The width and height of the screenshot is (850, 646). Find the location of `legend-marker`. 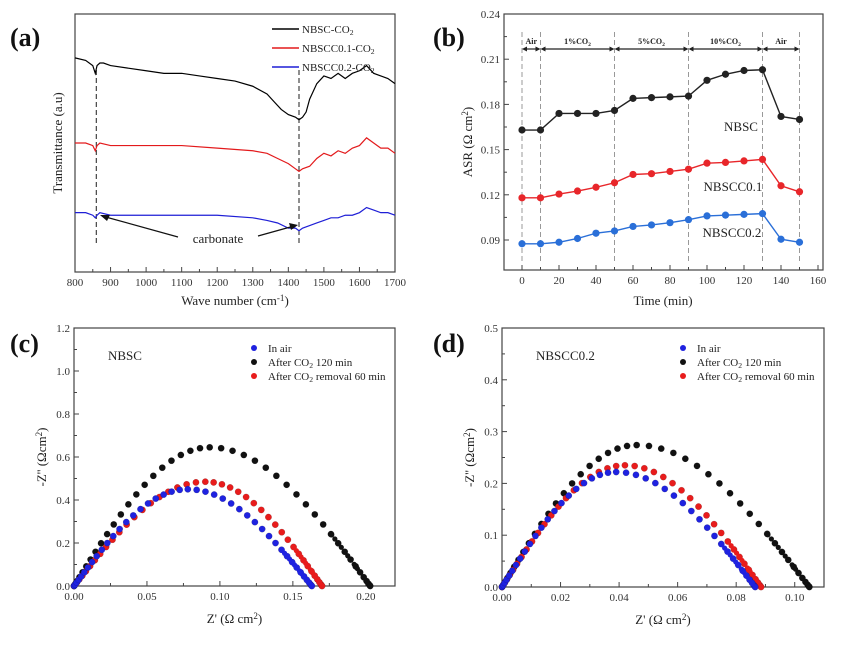

legend-marker is located at coordinates (254, 362).